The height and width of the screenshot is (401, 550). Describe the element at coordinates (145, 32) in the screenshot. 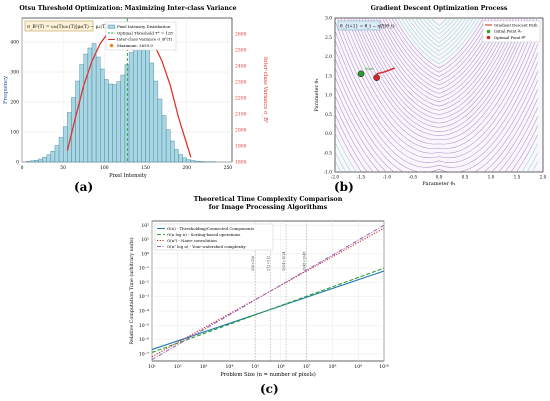

I see `legend-entry: Optimal Threshold T* = 128` at that location.